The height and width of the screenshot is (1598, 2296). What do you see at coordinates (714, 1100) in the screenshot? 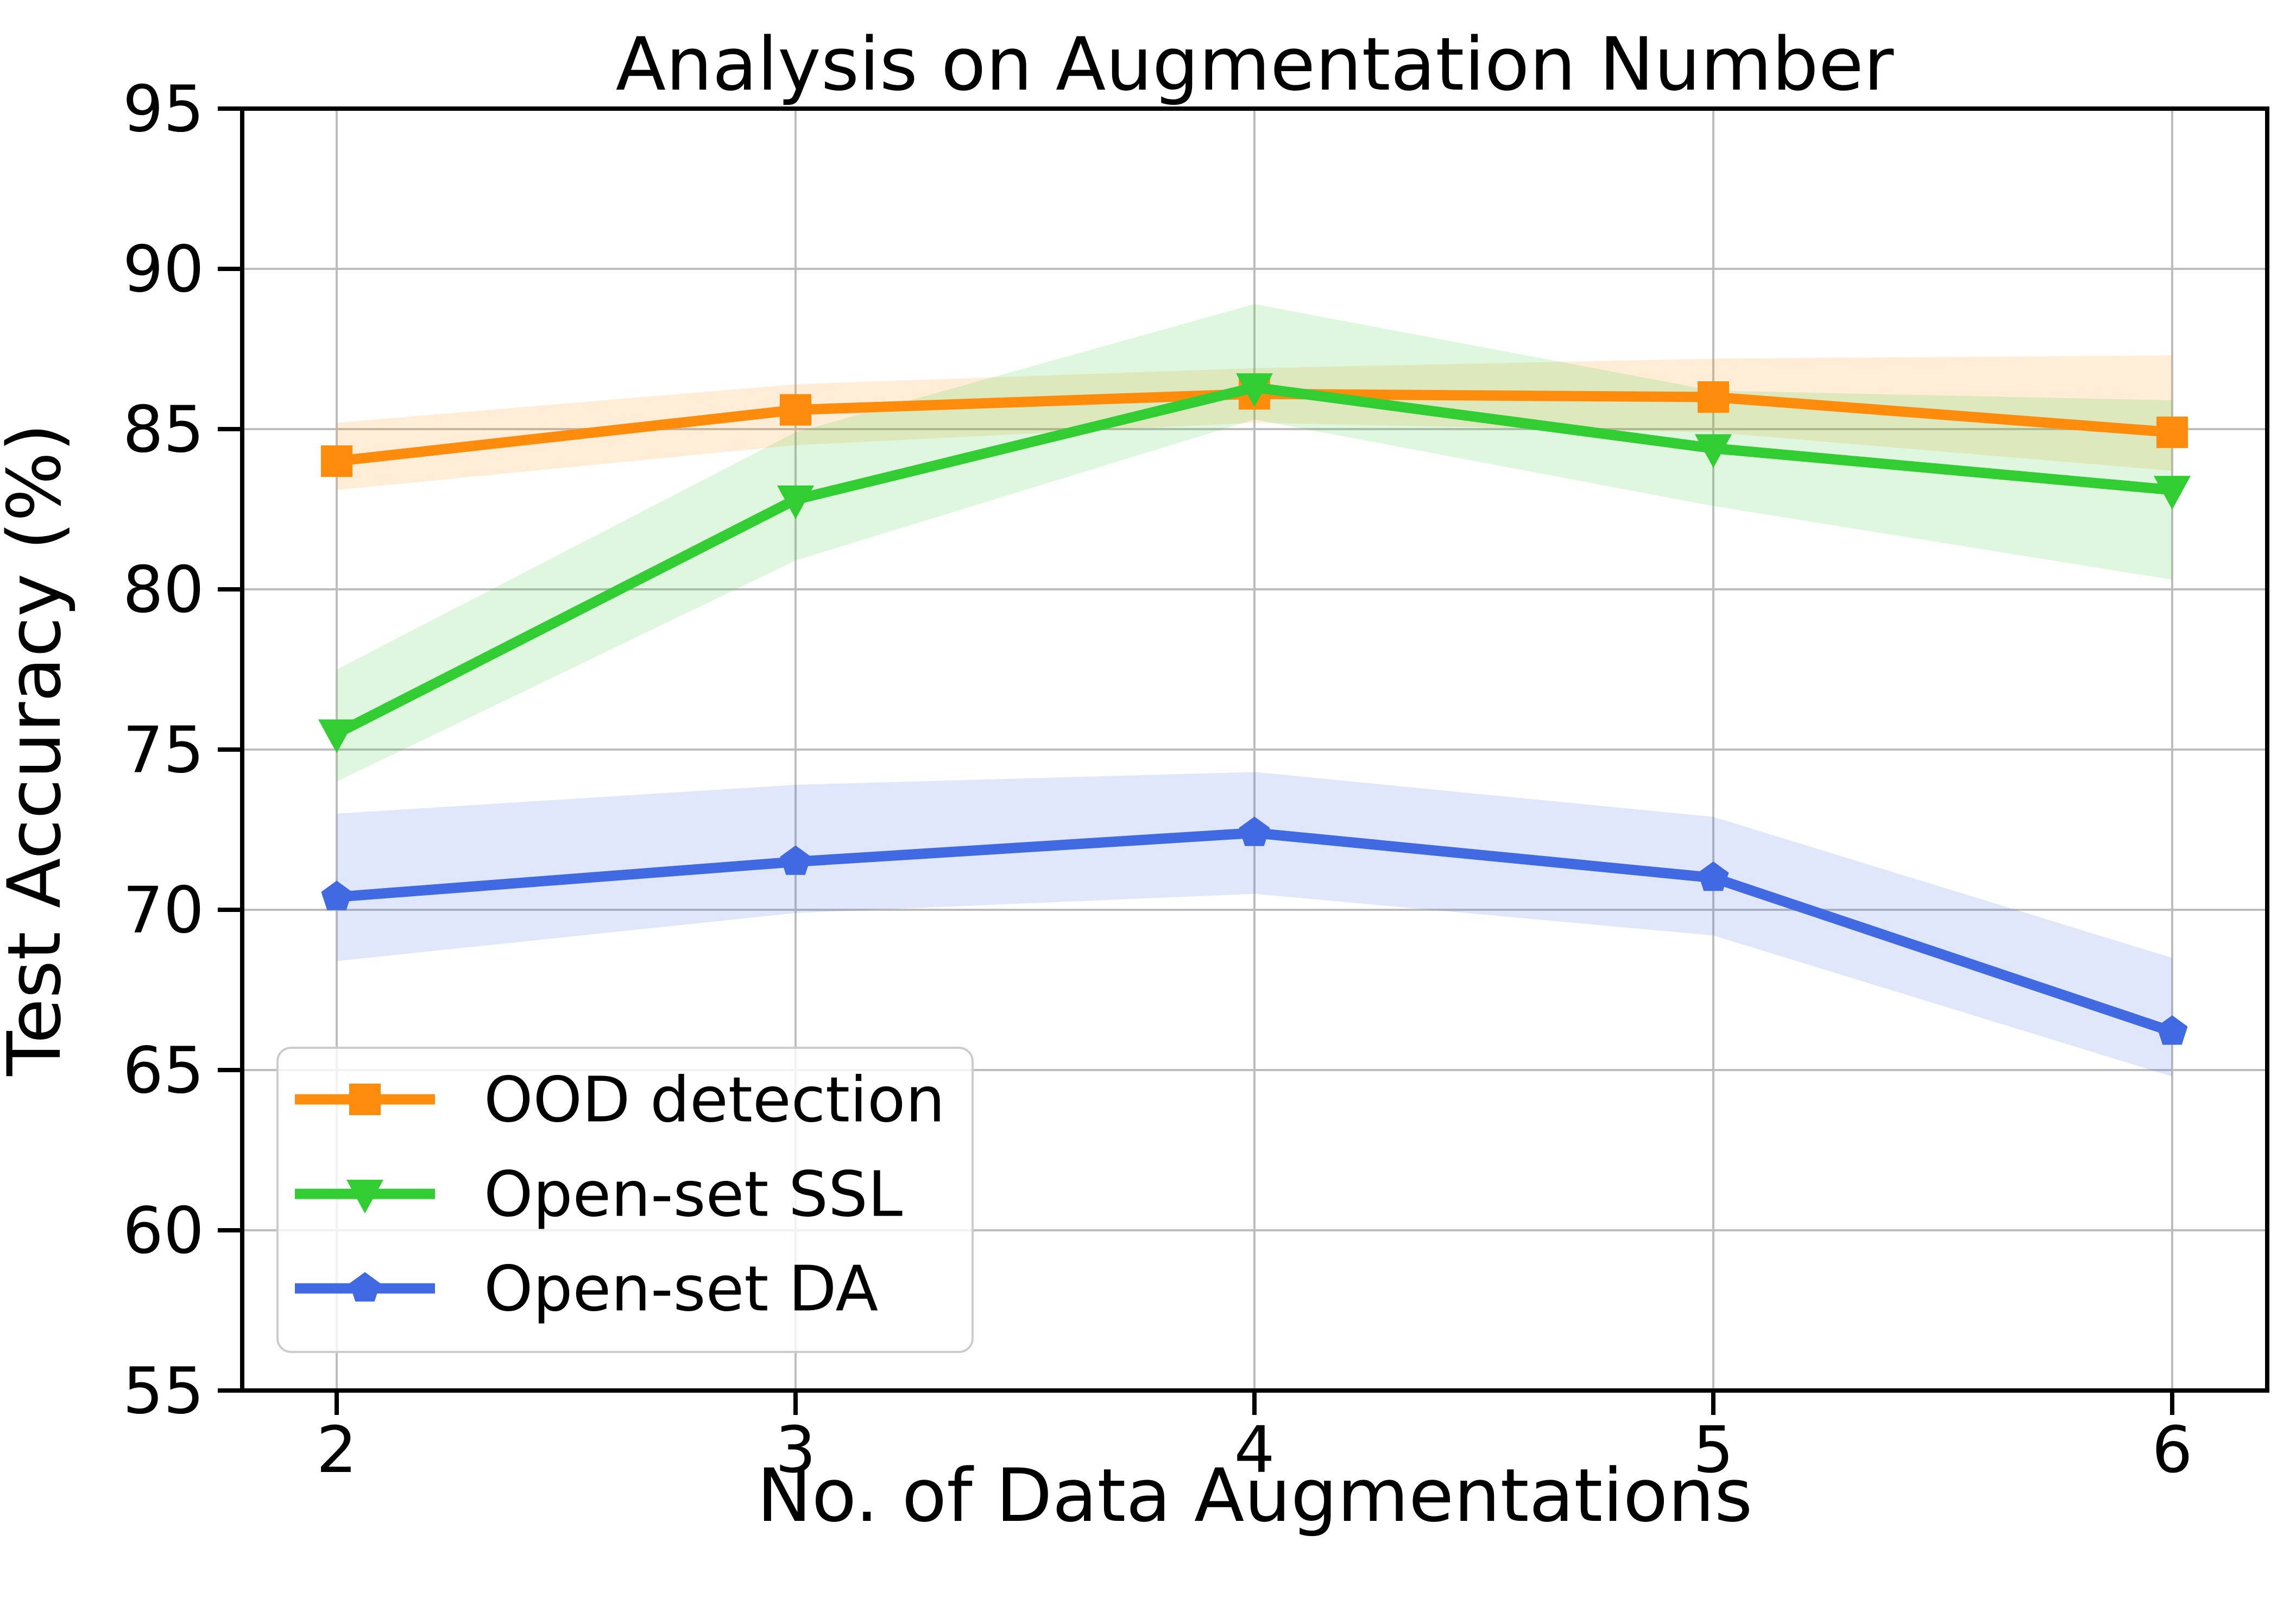
I see `legend-label: OOD detection` at bounding box center [714, 1100].